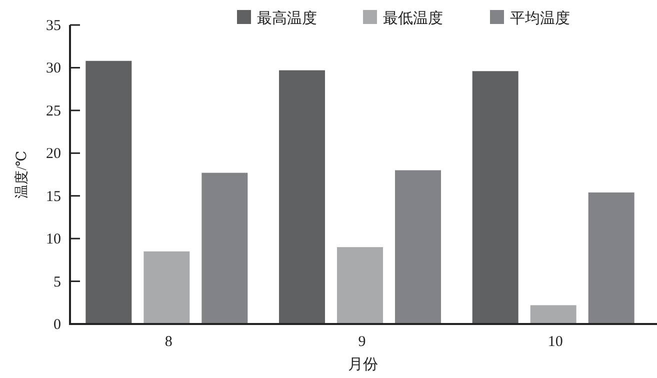 The width and height of the screenshot is (657, 378). I want to click on y-tick-label: 35, so click(53, 26).